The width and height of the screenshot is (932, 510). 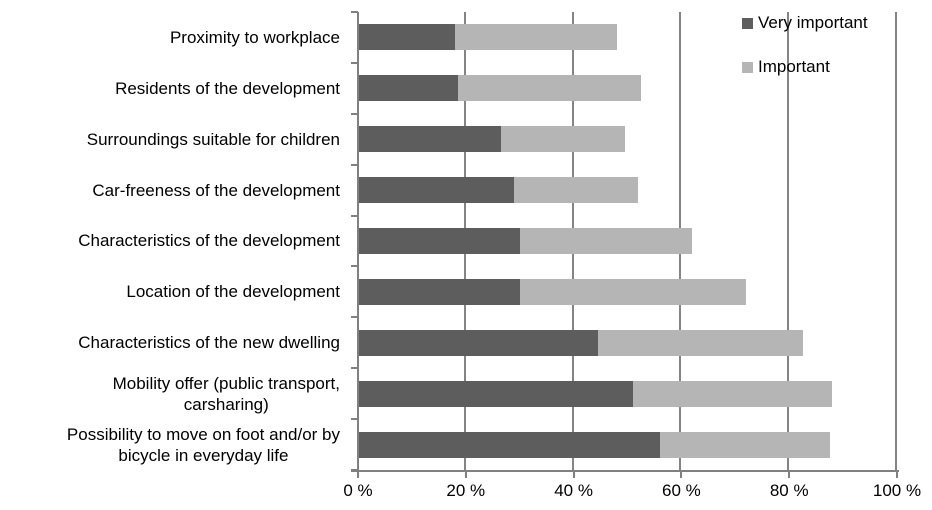 What do you see at coordinates (813, 22) in the screenshot?
I see `legend-label-very-important: Very important` at bounding box center [813, 22].